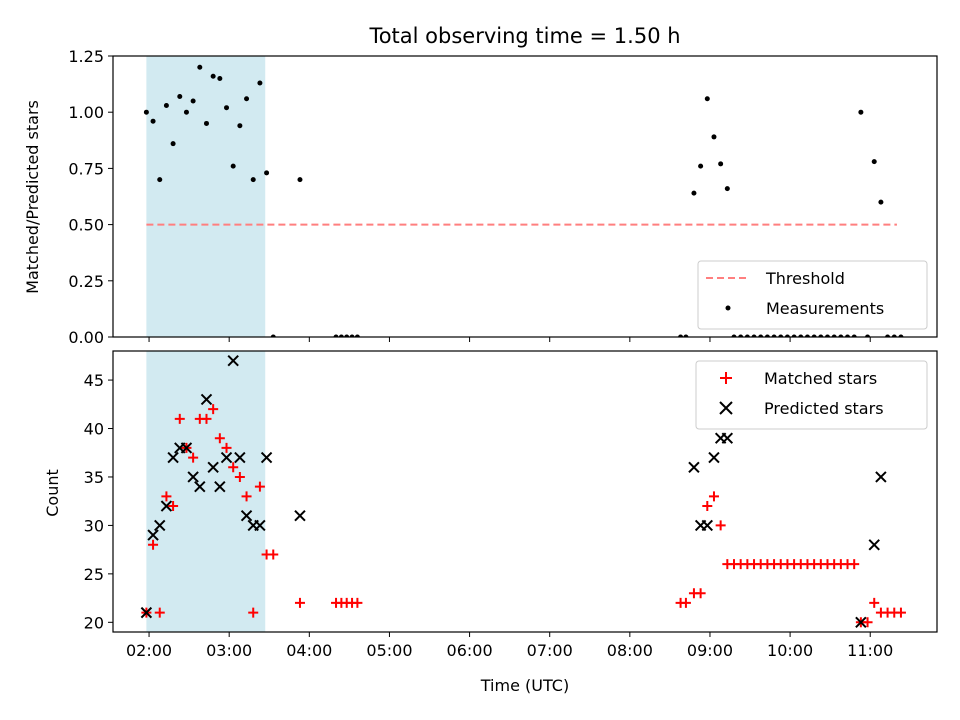 The height and width of the screenshot is (720, 960). I want to click on chart-title: Total observing time = 1.50 h, so click(524, 36).